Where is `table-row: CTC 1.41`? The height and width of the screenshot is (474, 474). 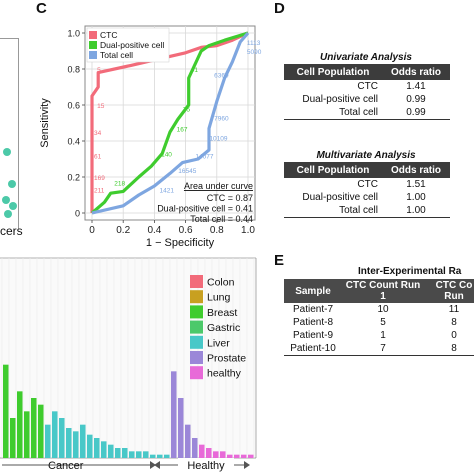 table-row: CTC 1.41 is located at coordinates (367, 86).